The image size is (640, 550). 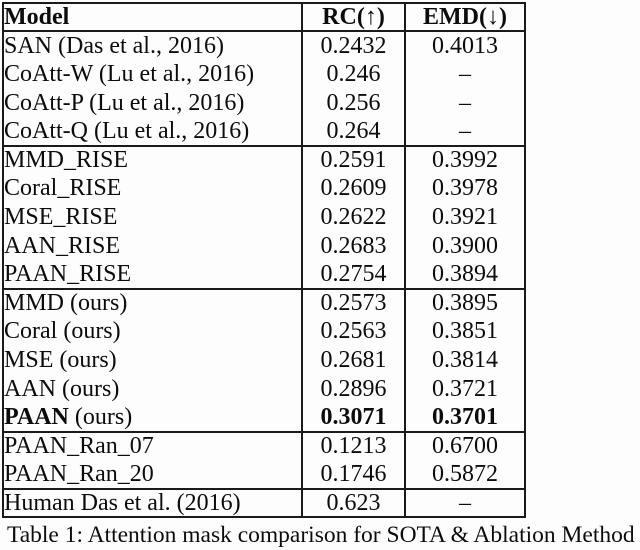 I want to click on emd-cell: 0.3921, so click(x=464, y=217).